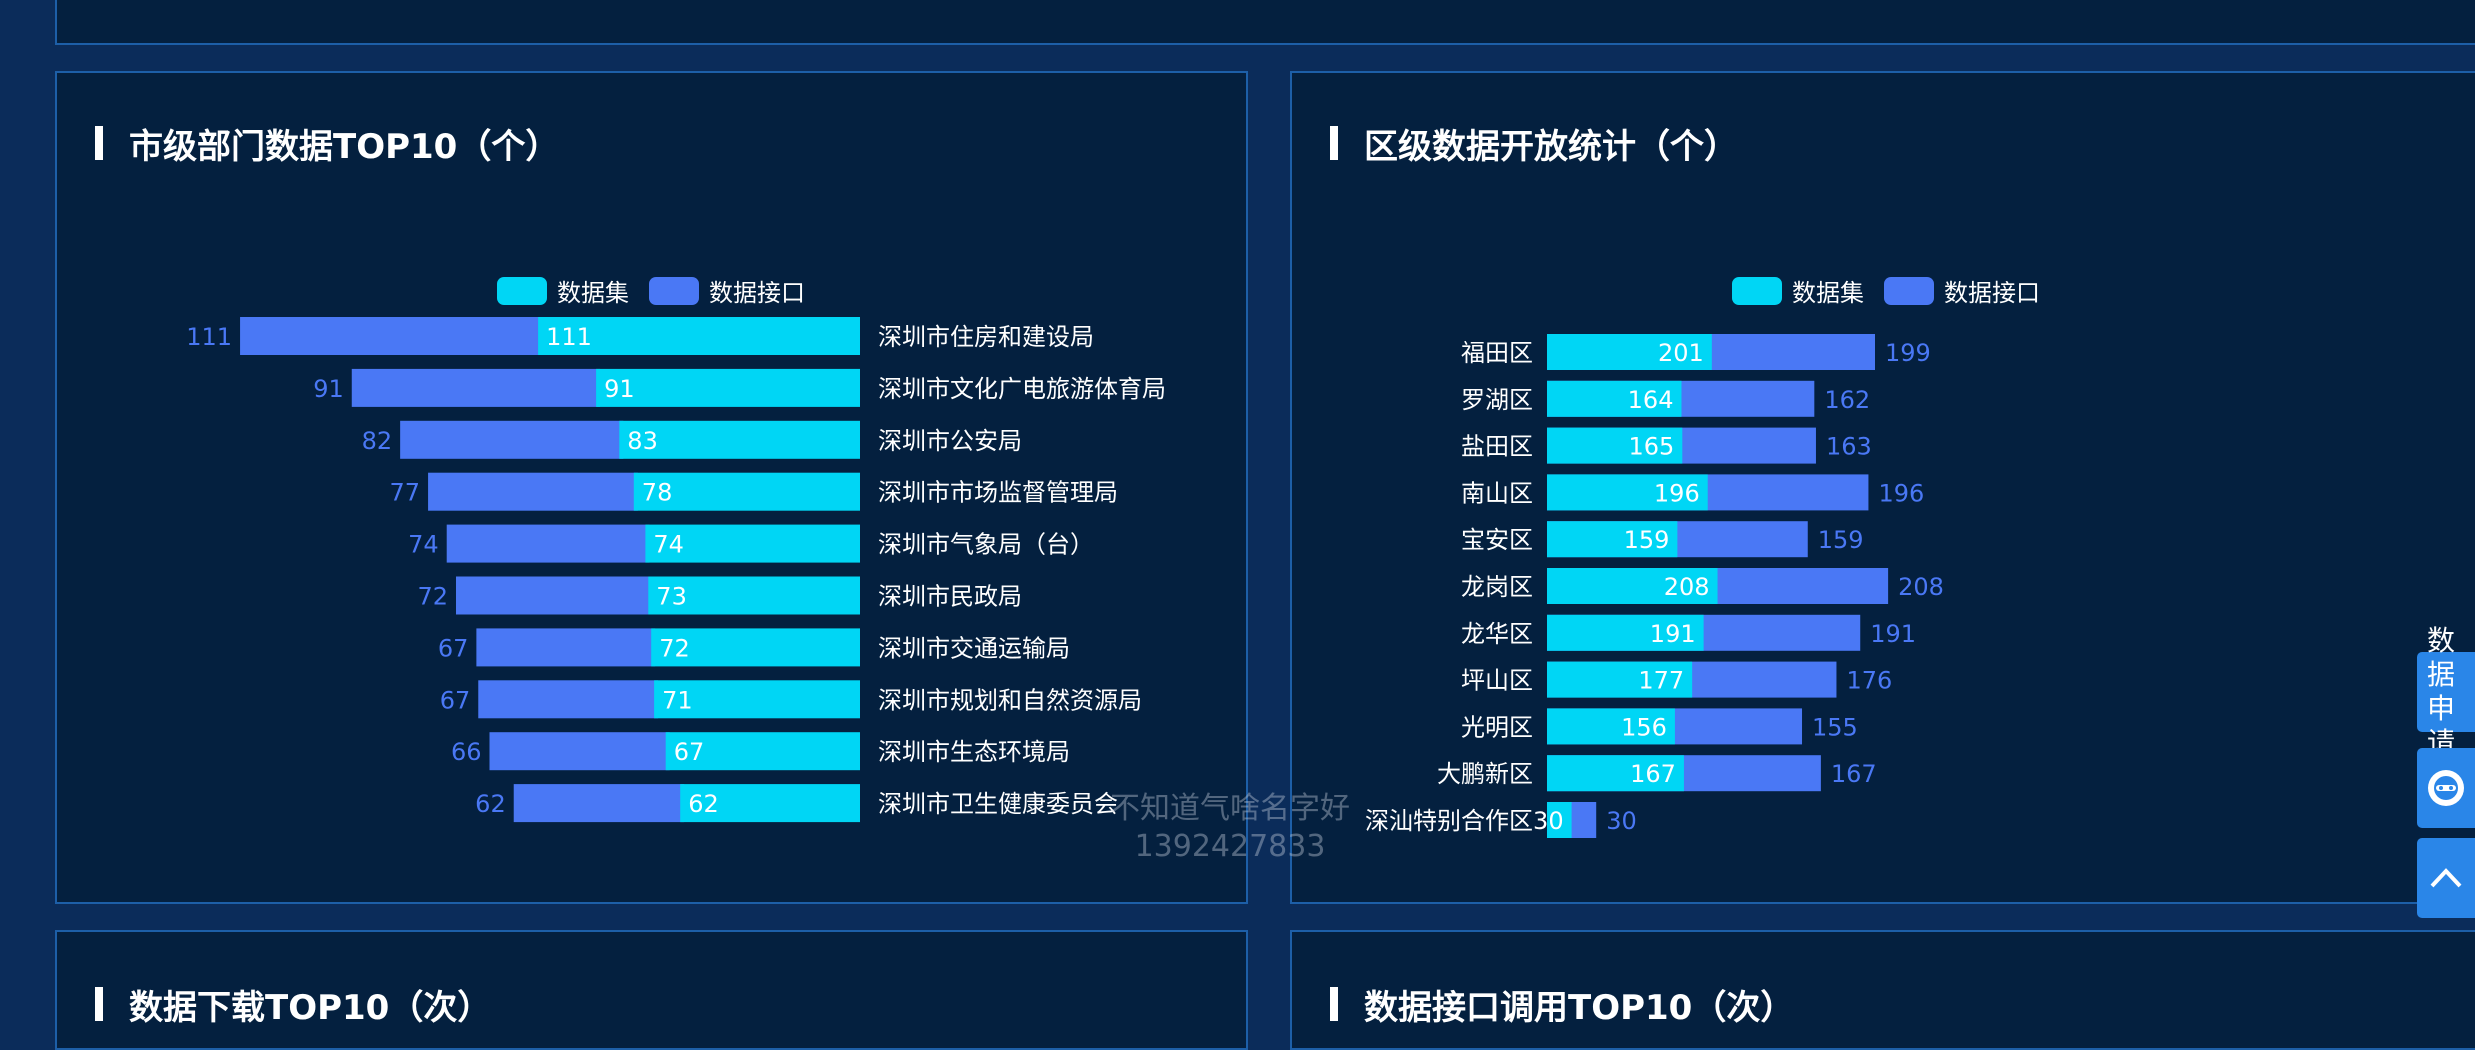 Image resolution: width=2475 pixels, height=1050 pixels. I want to click on label-api: 176, so click(1869, 681).